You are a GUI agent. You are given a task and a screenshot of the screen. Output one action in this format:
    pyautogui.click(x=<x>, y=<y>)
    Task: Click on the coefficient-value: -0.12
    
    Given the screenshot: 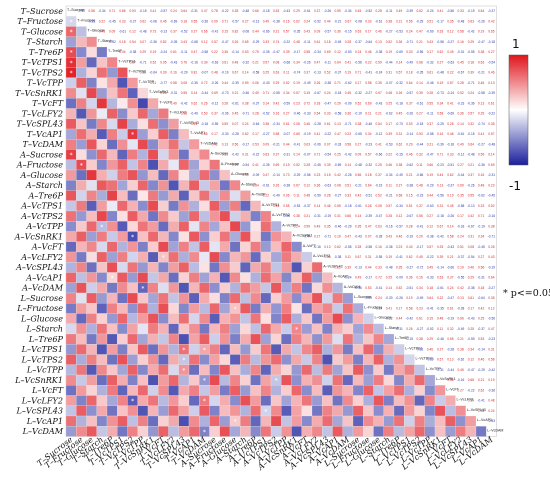 What is the action you would take?
    pyautogui.click(x=419, y=349)
    